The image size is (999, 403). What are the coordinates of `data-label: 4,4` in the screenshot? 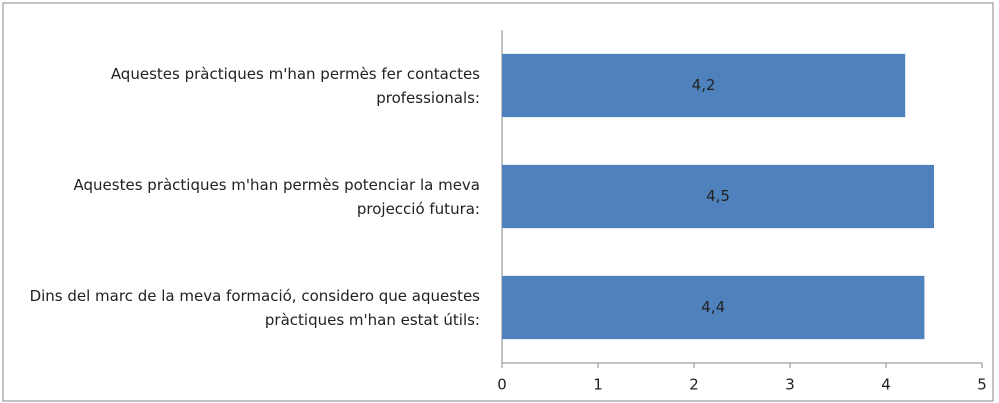 It's located at (713, 307).